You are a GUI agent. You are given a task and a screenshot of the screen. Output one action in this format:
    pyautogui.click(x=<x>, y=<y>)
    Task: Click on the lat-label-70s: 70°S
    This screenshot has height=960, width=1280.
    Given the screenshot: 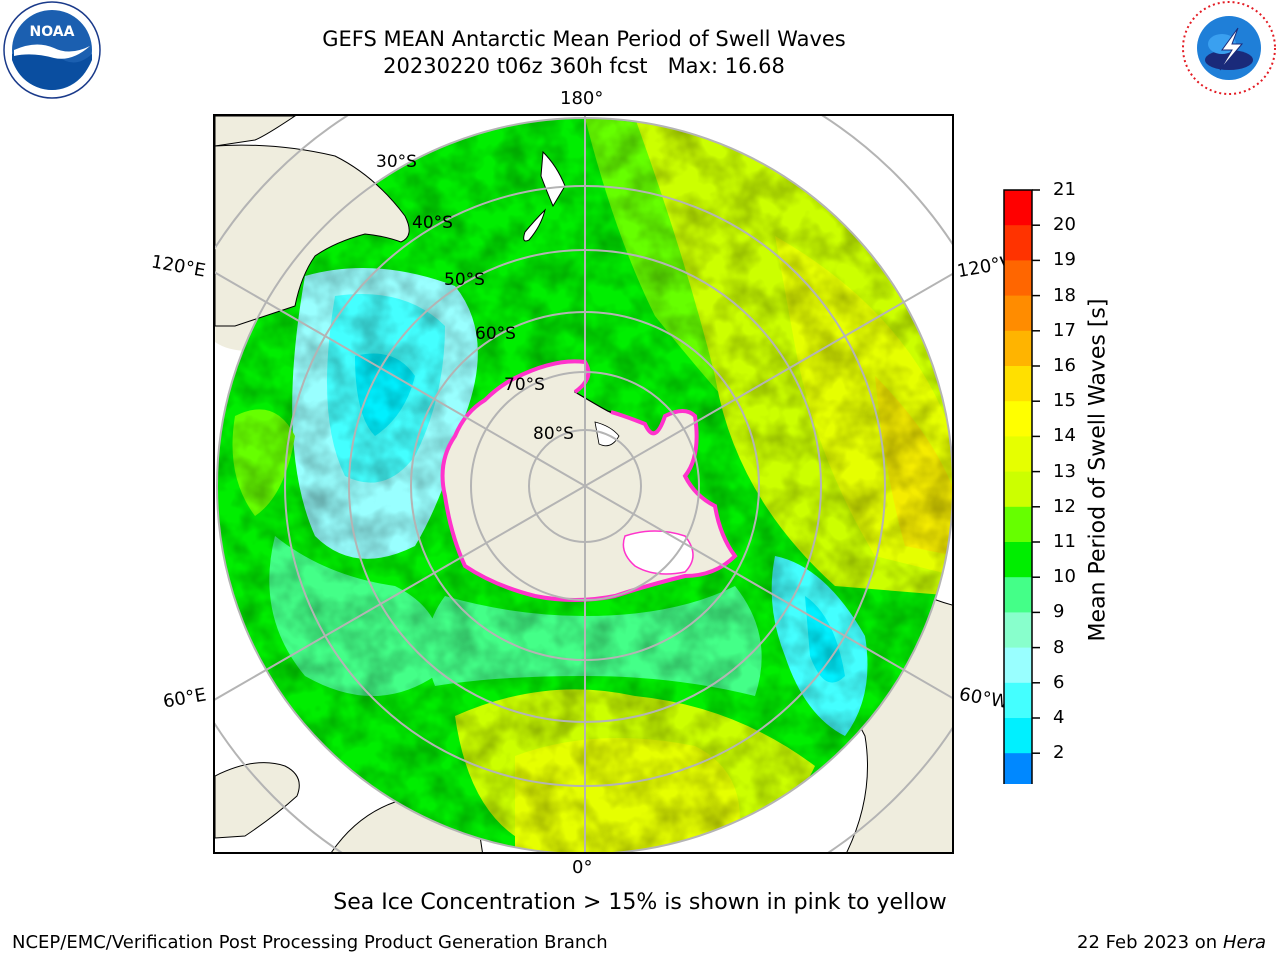 What is the action you would take?
    pyautogui.click(x=524, y=385)
    